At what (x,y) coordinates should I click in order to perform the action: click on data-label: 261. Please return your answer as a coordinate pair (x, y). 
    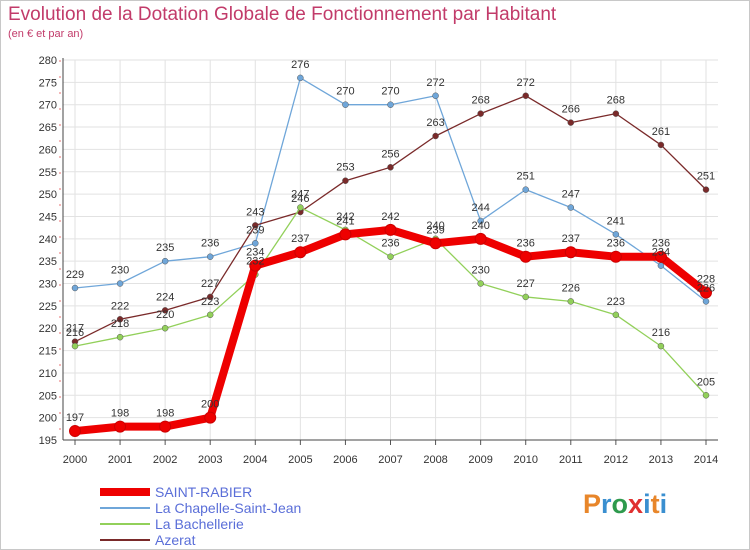
    Looking at the image, I should click on (661, 132).